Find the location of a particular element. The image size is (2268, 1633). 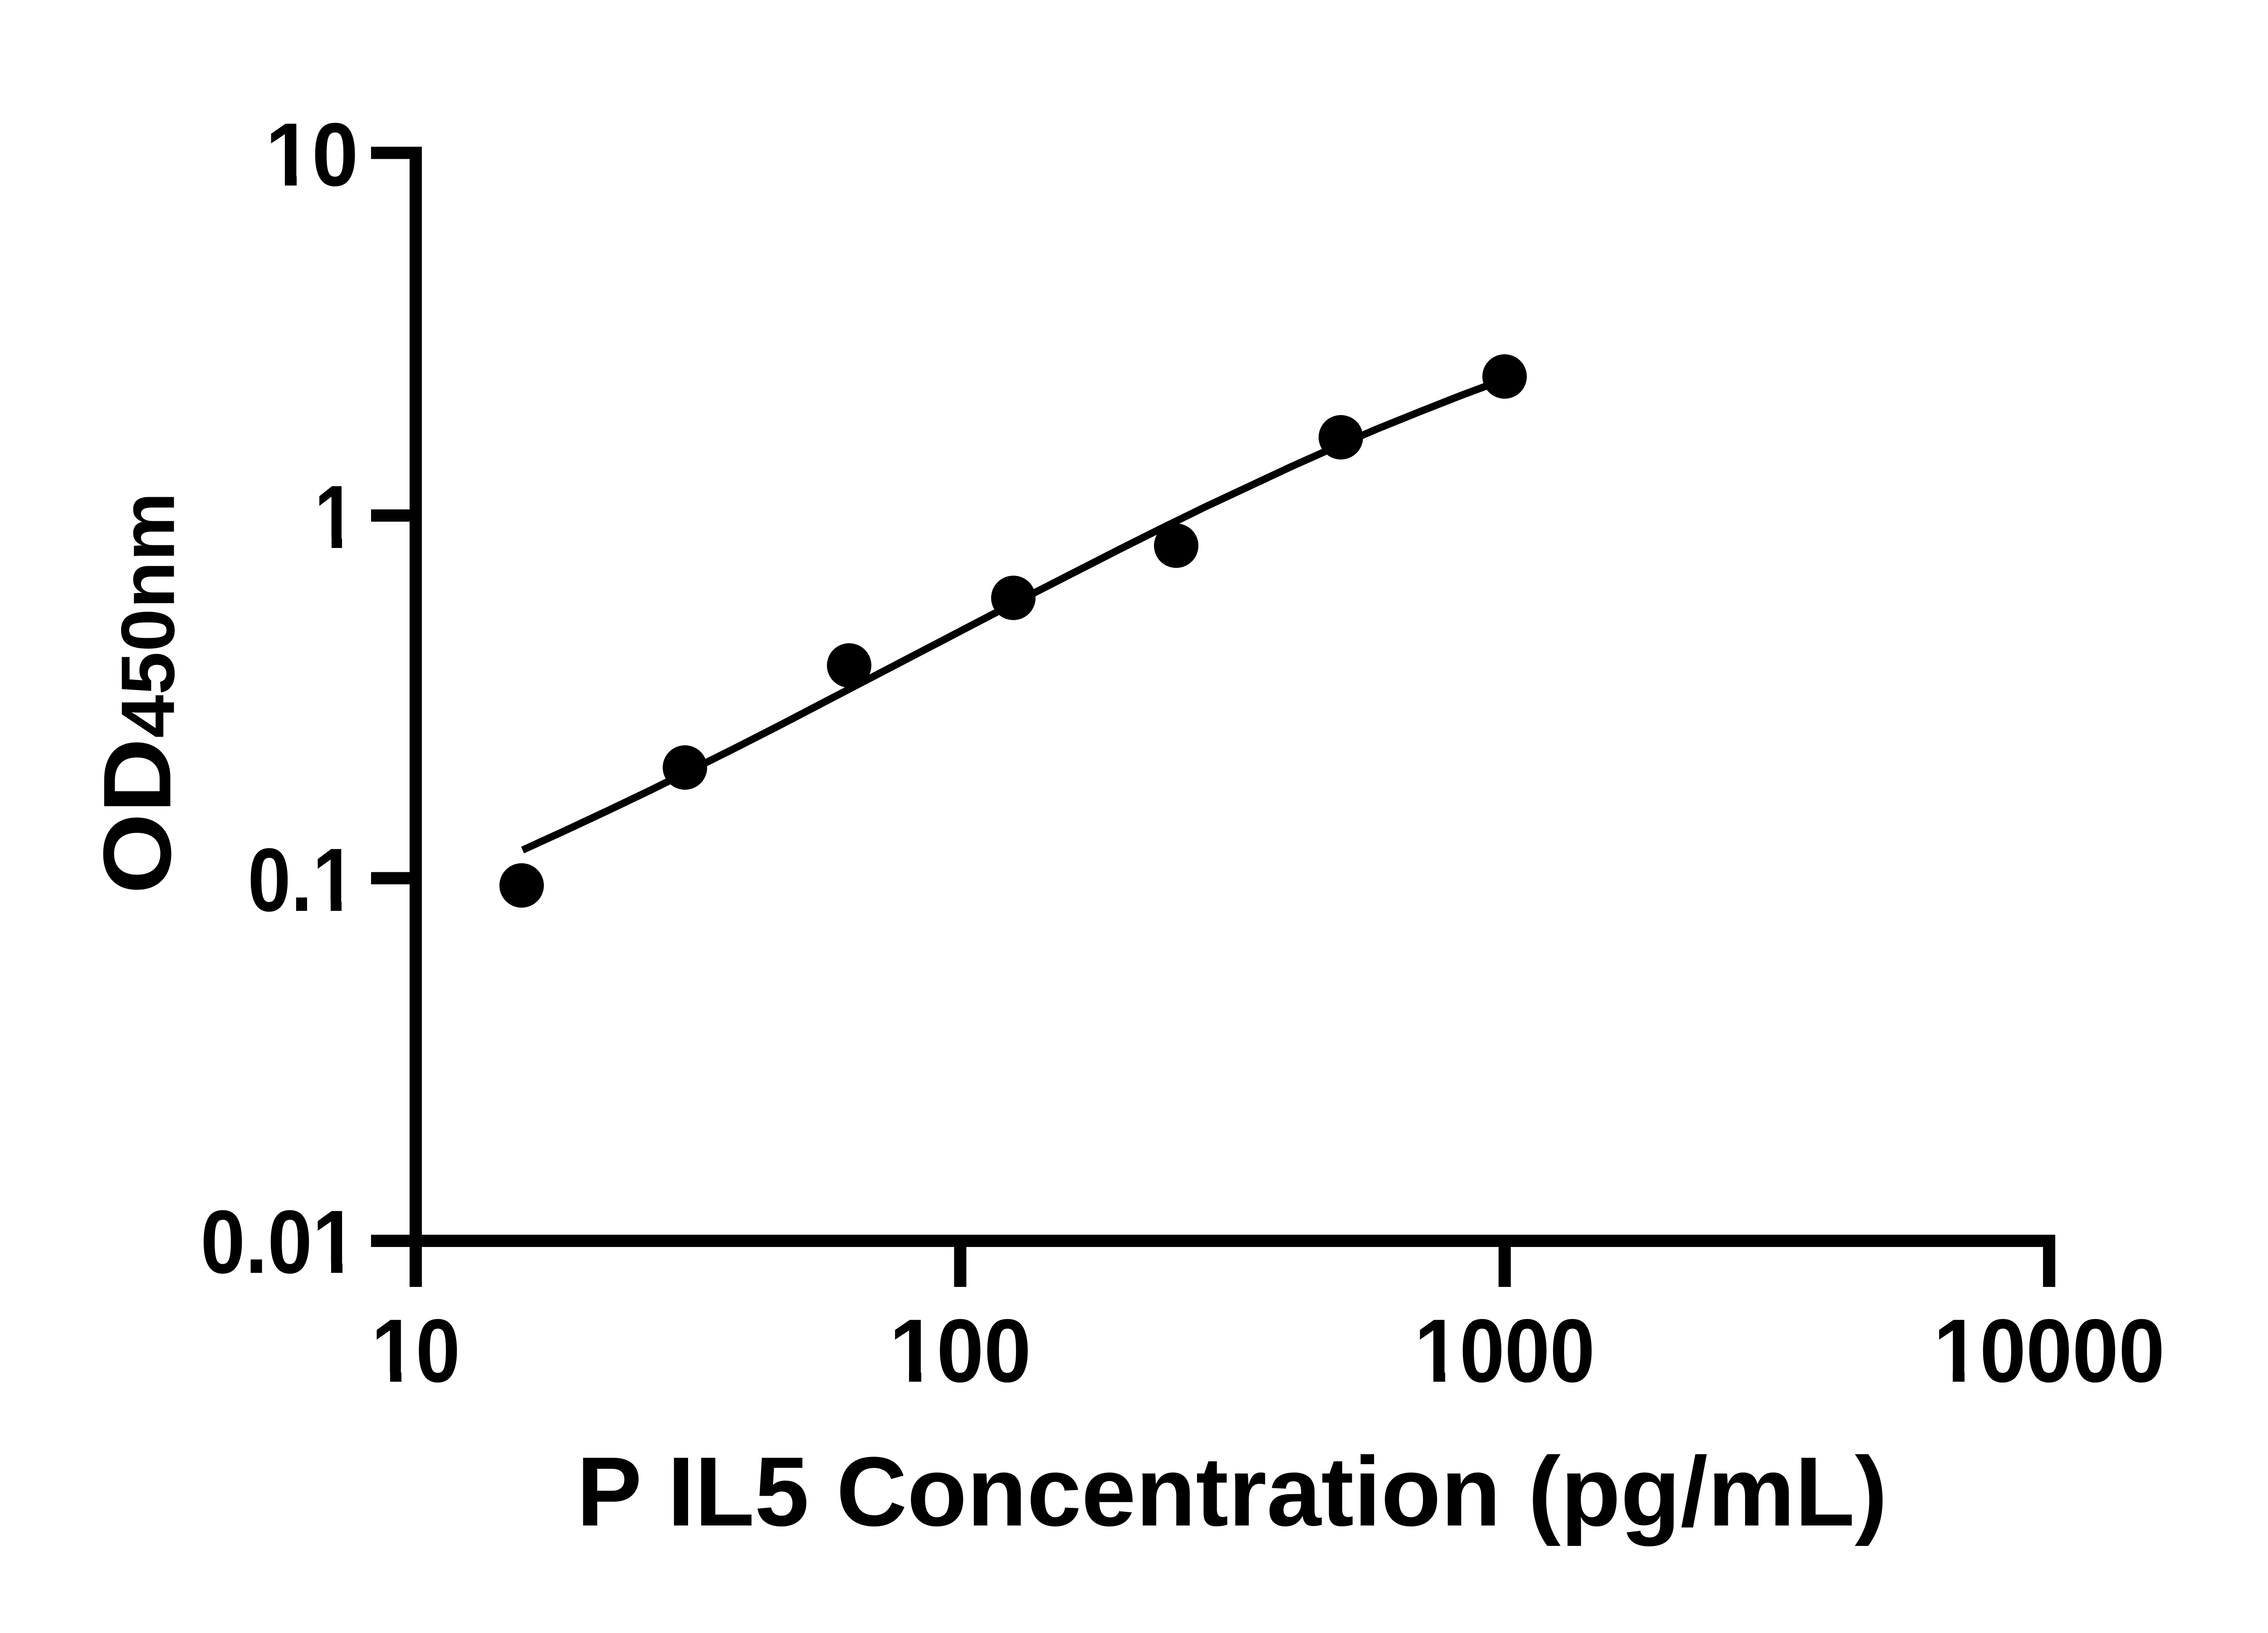

svg-text: 10000 is located at coordinates (2050, 1351).